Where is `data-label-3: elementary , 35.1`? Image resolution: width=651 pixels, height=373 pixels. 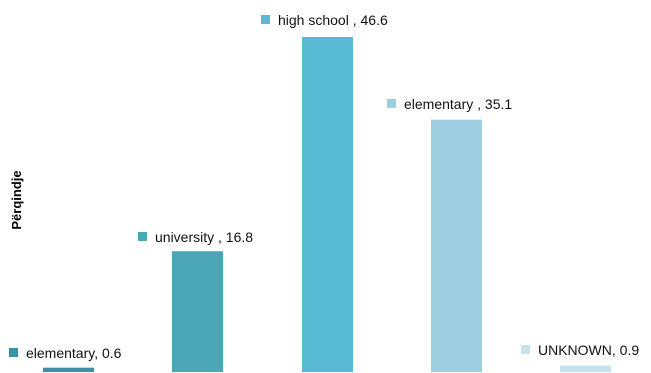
data-label-3: elementary , 35.1 is located at coordinates (449, 104).